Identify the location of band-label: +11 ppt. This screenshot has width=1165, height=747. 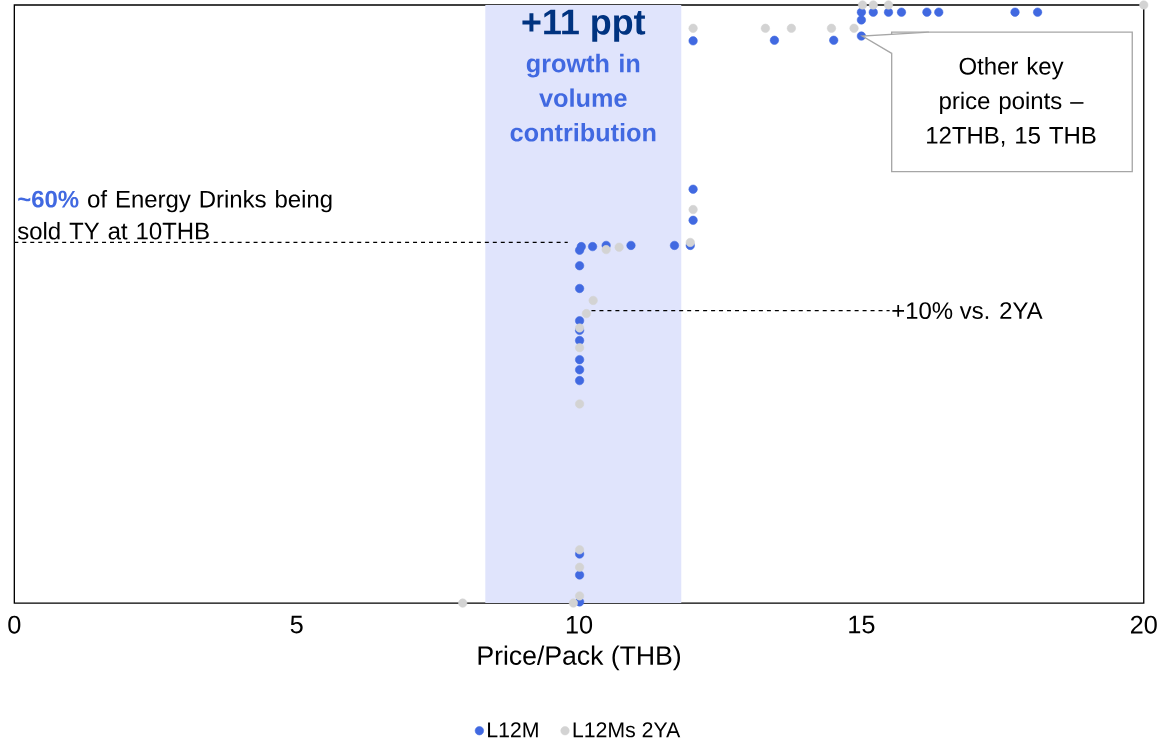
(584, 25).